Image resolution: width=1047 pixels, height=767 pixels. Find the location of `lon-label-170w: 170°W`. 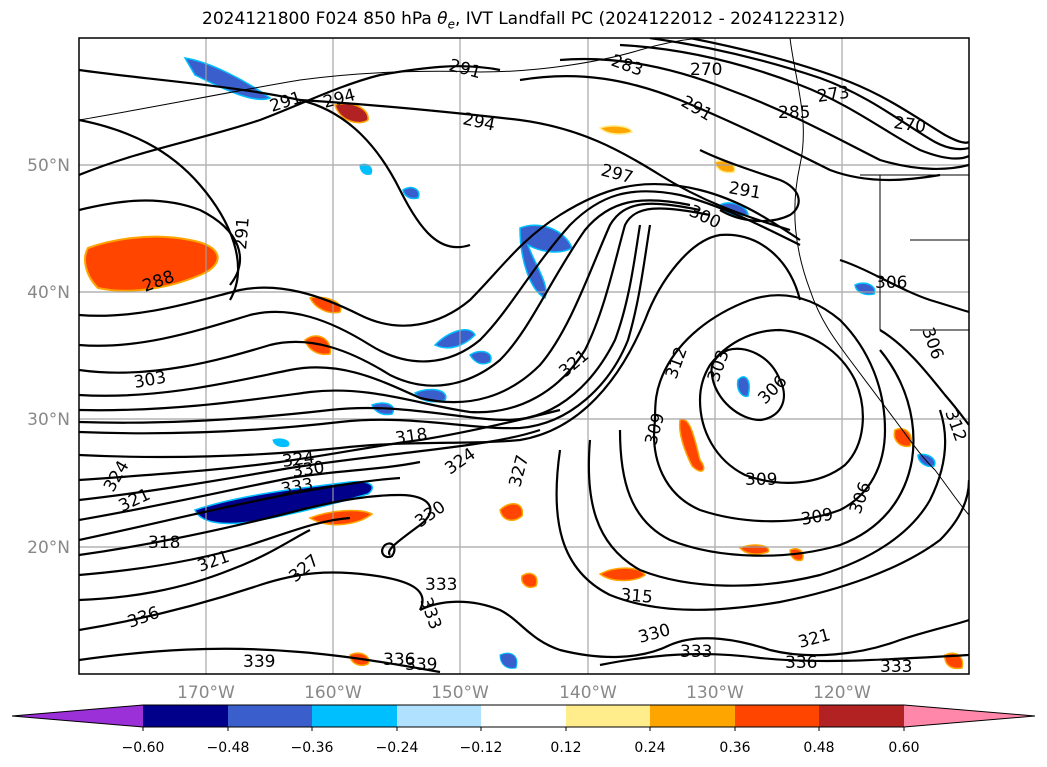

lon-label-170w: 170°W is located at coordinates (206, 693).